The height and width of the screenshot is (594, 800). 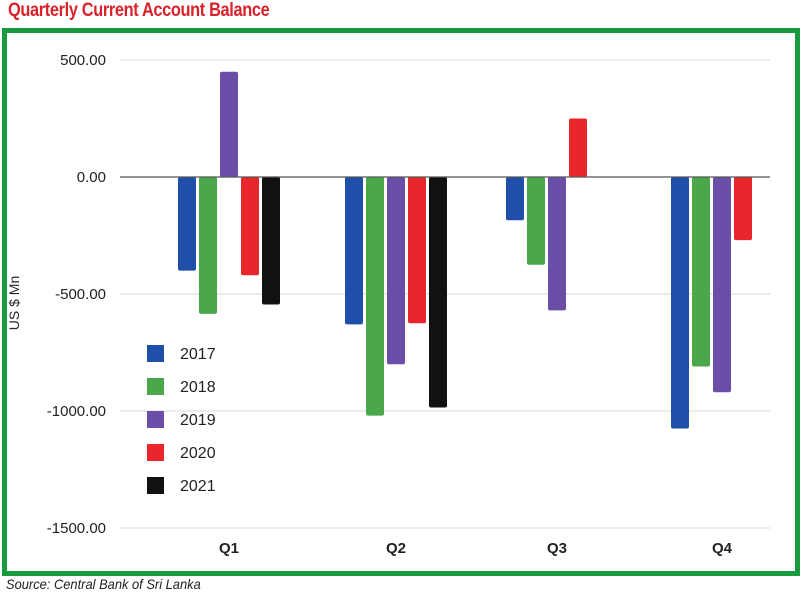 What do you see at coordinates (208, 245) in the screenshot?
I see `bar-q1-2018` at bounding box center [208, 245].